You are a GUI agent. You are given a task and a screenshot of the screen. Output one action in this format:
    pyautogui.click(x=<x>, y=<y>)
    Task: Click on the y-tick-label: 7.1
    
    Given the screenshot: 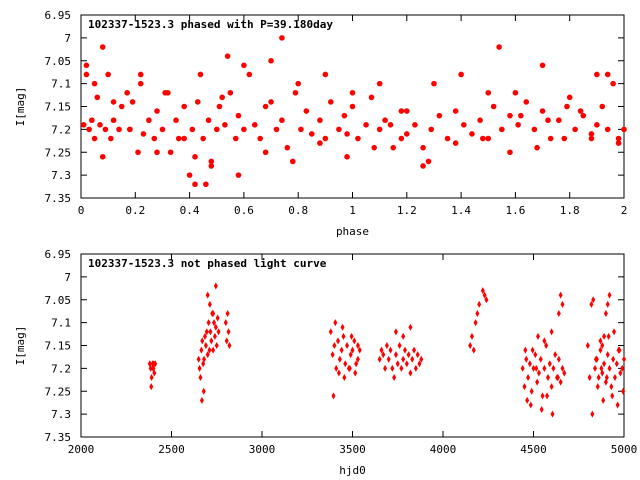 What is the action you would take?
    pyautogui.click(x=61, y=84)
    